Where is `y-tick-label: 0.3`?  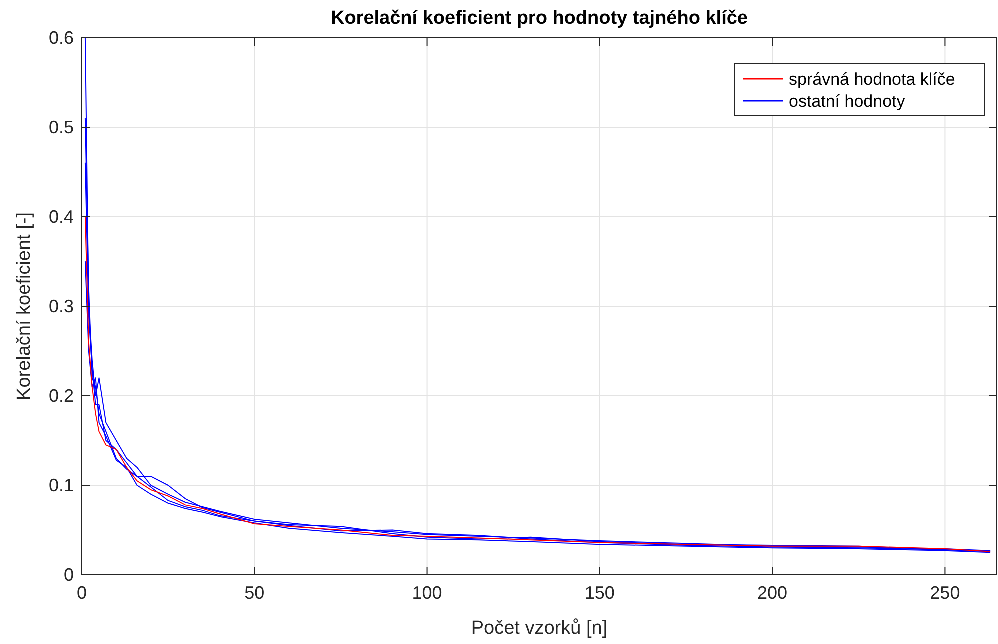
y-tick-label: 0.3 is located at coordinates (61, 306).